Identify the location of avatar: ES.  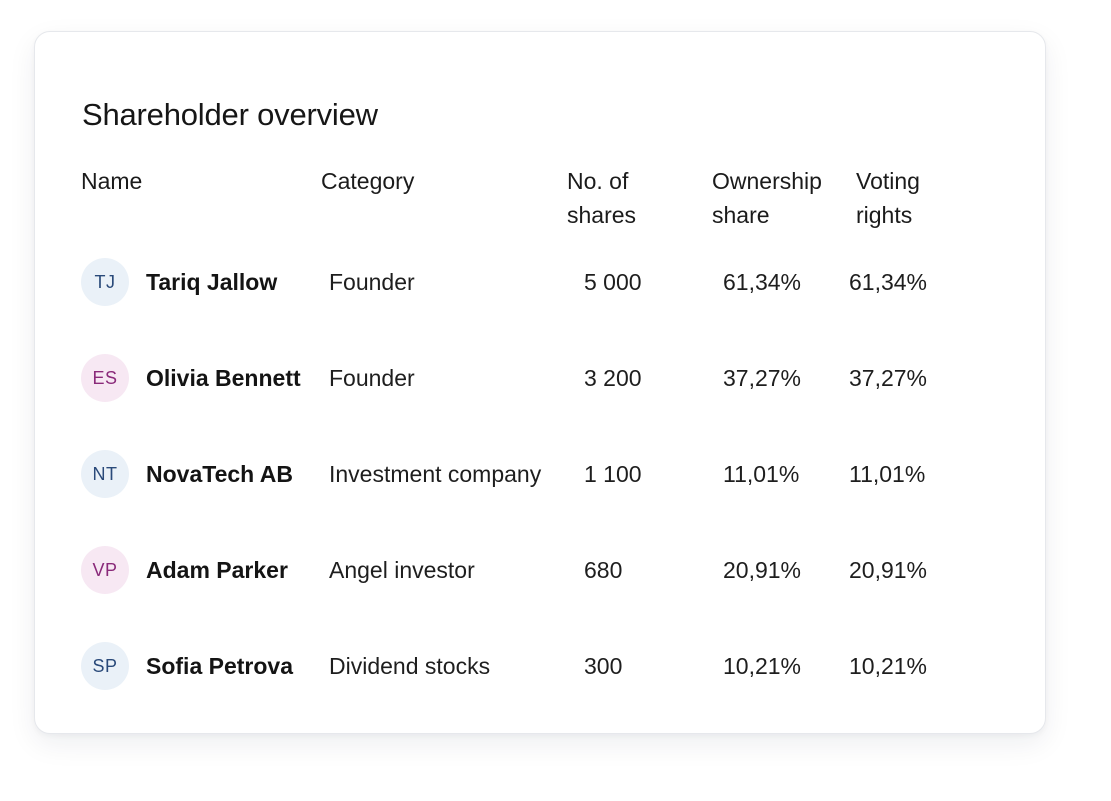
(105, 378).